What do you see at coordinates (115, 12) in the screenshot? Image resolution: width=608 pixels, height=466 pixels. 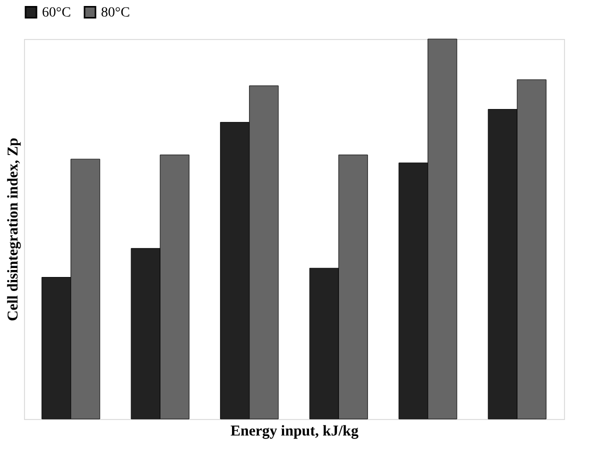 I see `legend-label: 80°C` at bounding box center [115, 12].